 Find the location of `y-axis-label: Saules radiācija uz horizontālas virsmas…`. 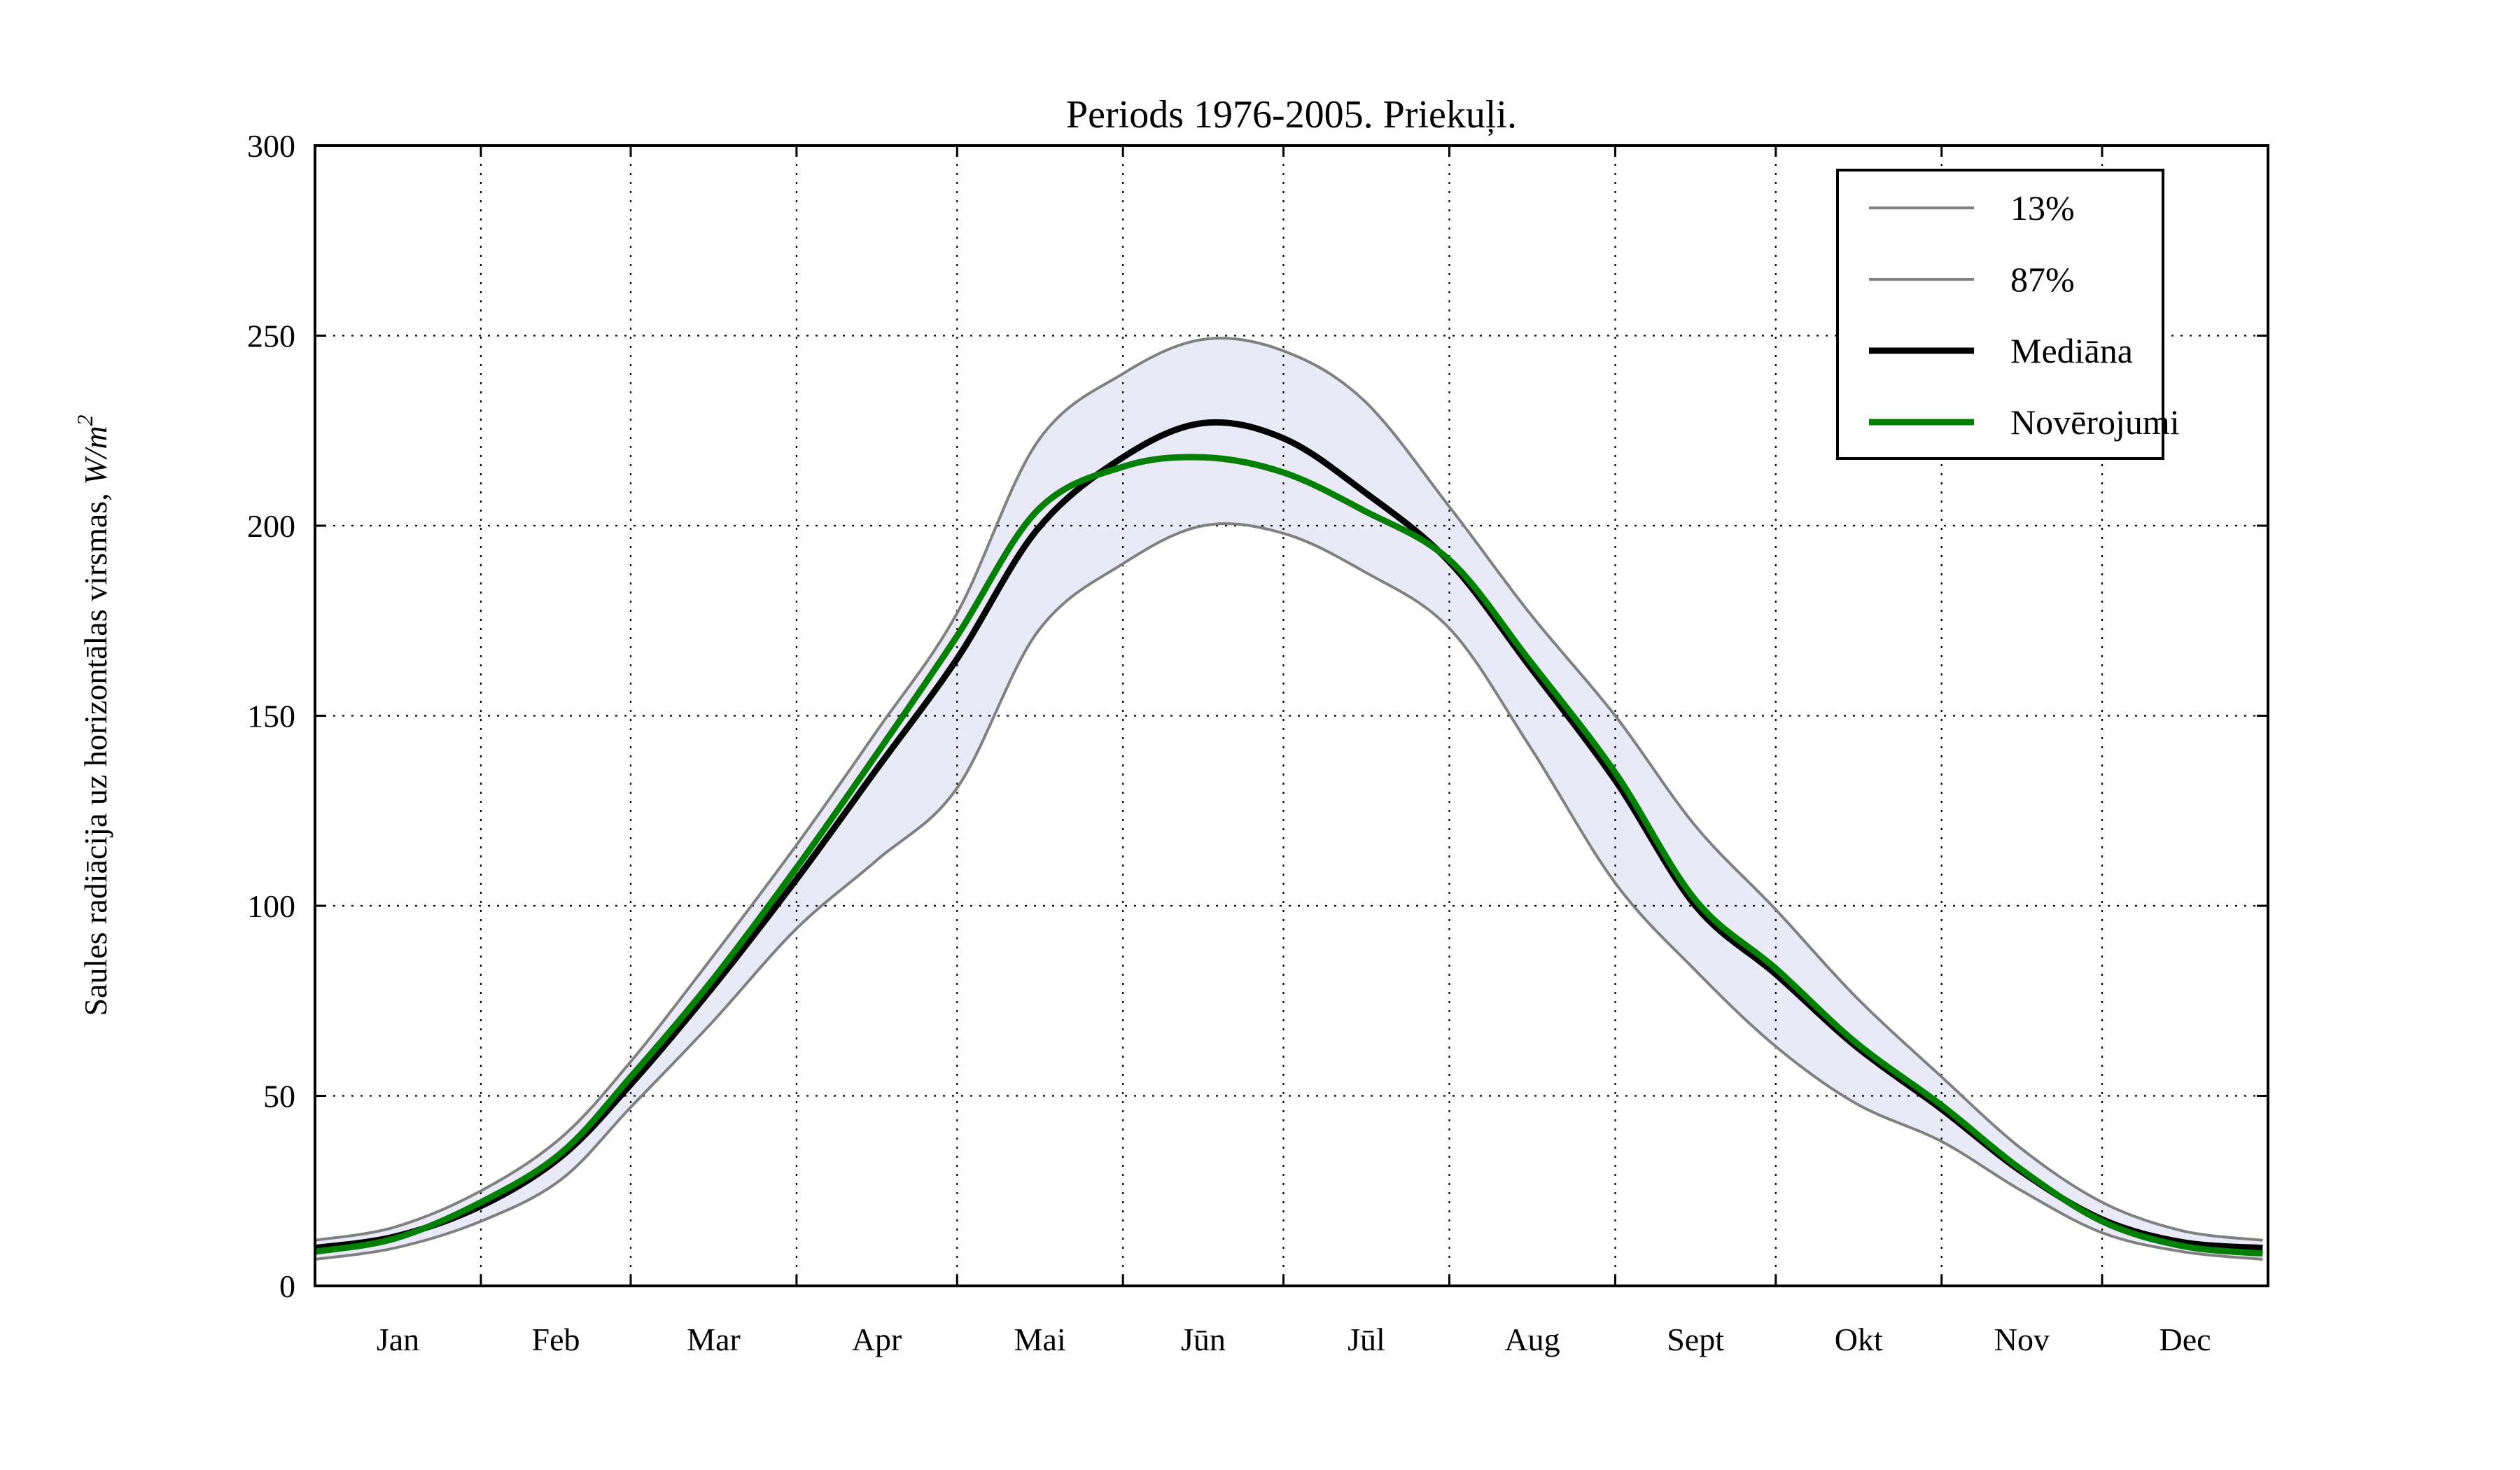

y-axis-label: Saules radiācija uz horizontālas virsmas… is located at coordinates (92, 715).